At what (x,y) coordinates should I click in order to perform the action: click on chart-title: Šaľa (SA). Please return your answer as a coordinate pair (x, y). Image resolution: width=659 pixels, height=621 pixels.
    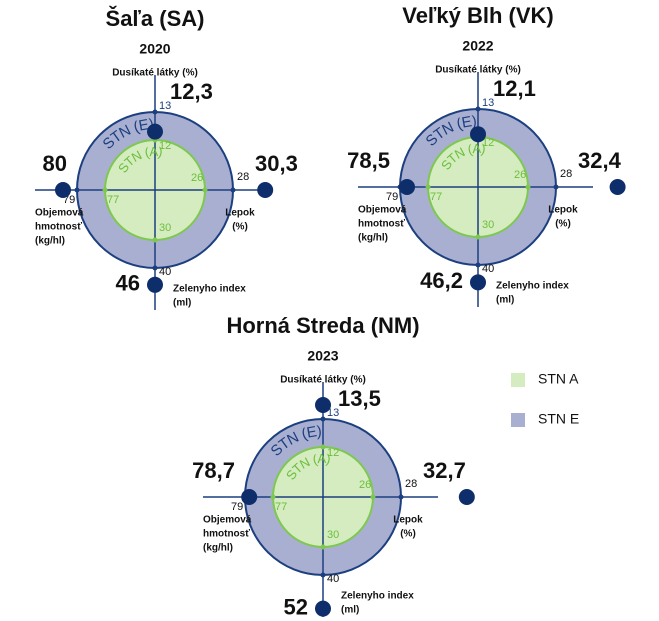
    Looking at the image, I should click on (155, 18).